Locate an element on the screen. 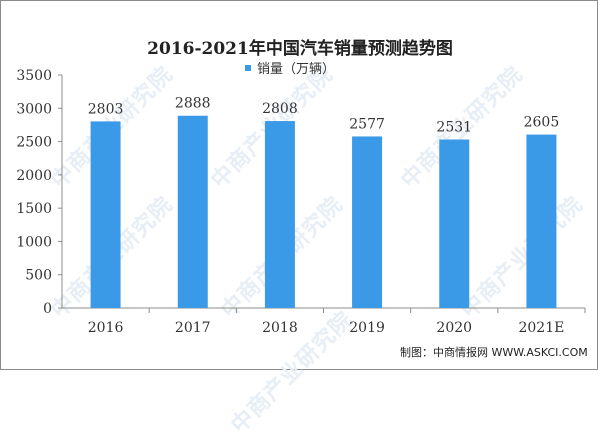  y-tick-label: 3500 is located at coordinates (34, 76).